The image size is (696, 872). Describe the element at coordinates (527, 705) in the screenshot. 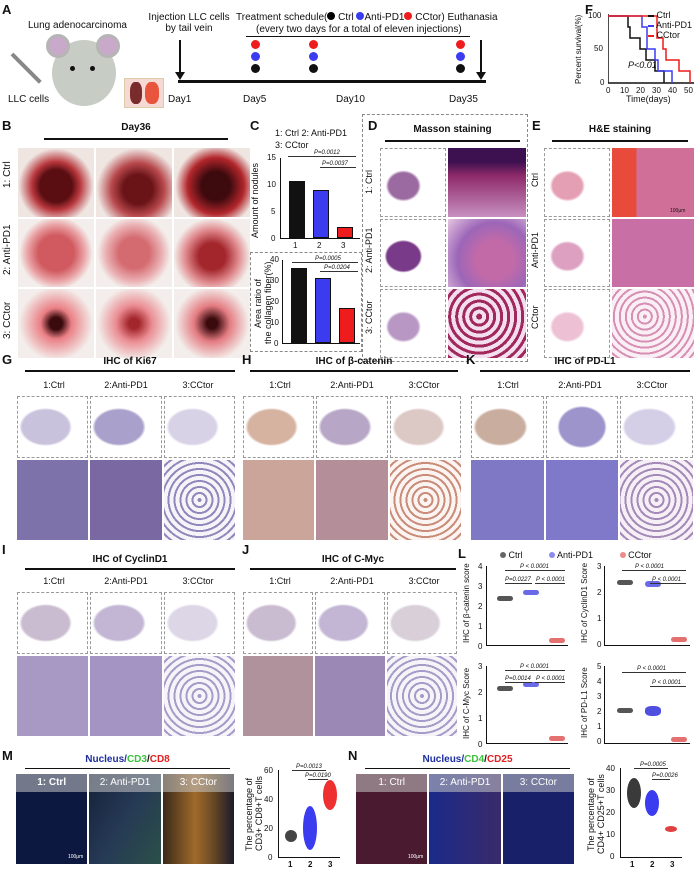

I see `cmyc-score-plot` at that location.